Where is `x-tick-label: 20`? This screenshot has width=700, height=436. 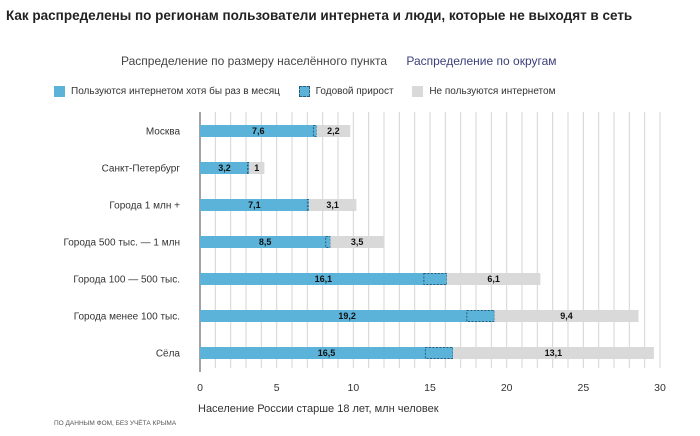
x-tick-label: 20 is located at coordinates (507, 388).